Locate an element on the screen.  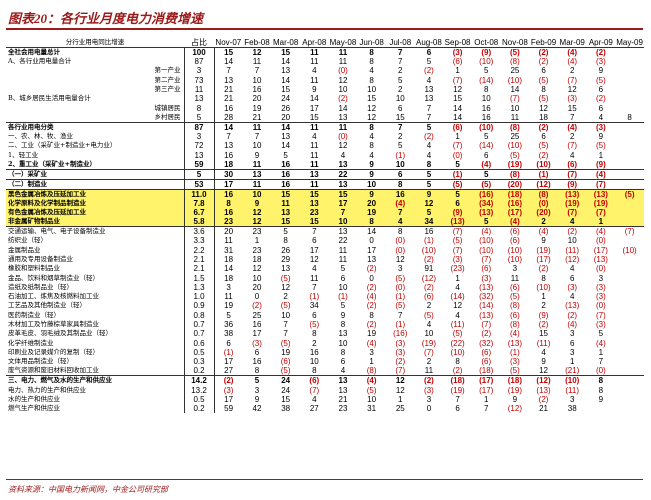
value-cell: 15 is located at coordinates (458, 99).